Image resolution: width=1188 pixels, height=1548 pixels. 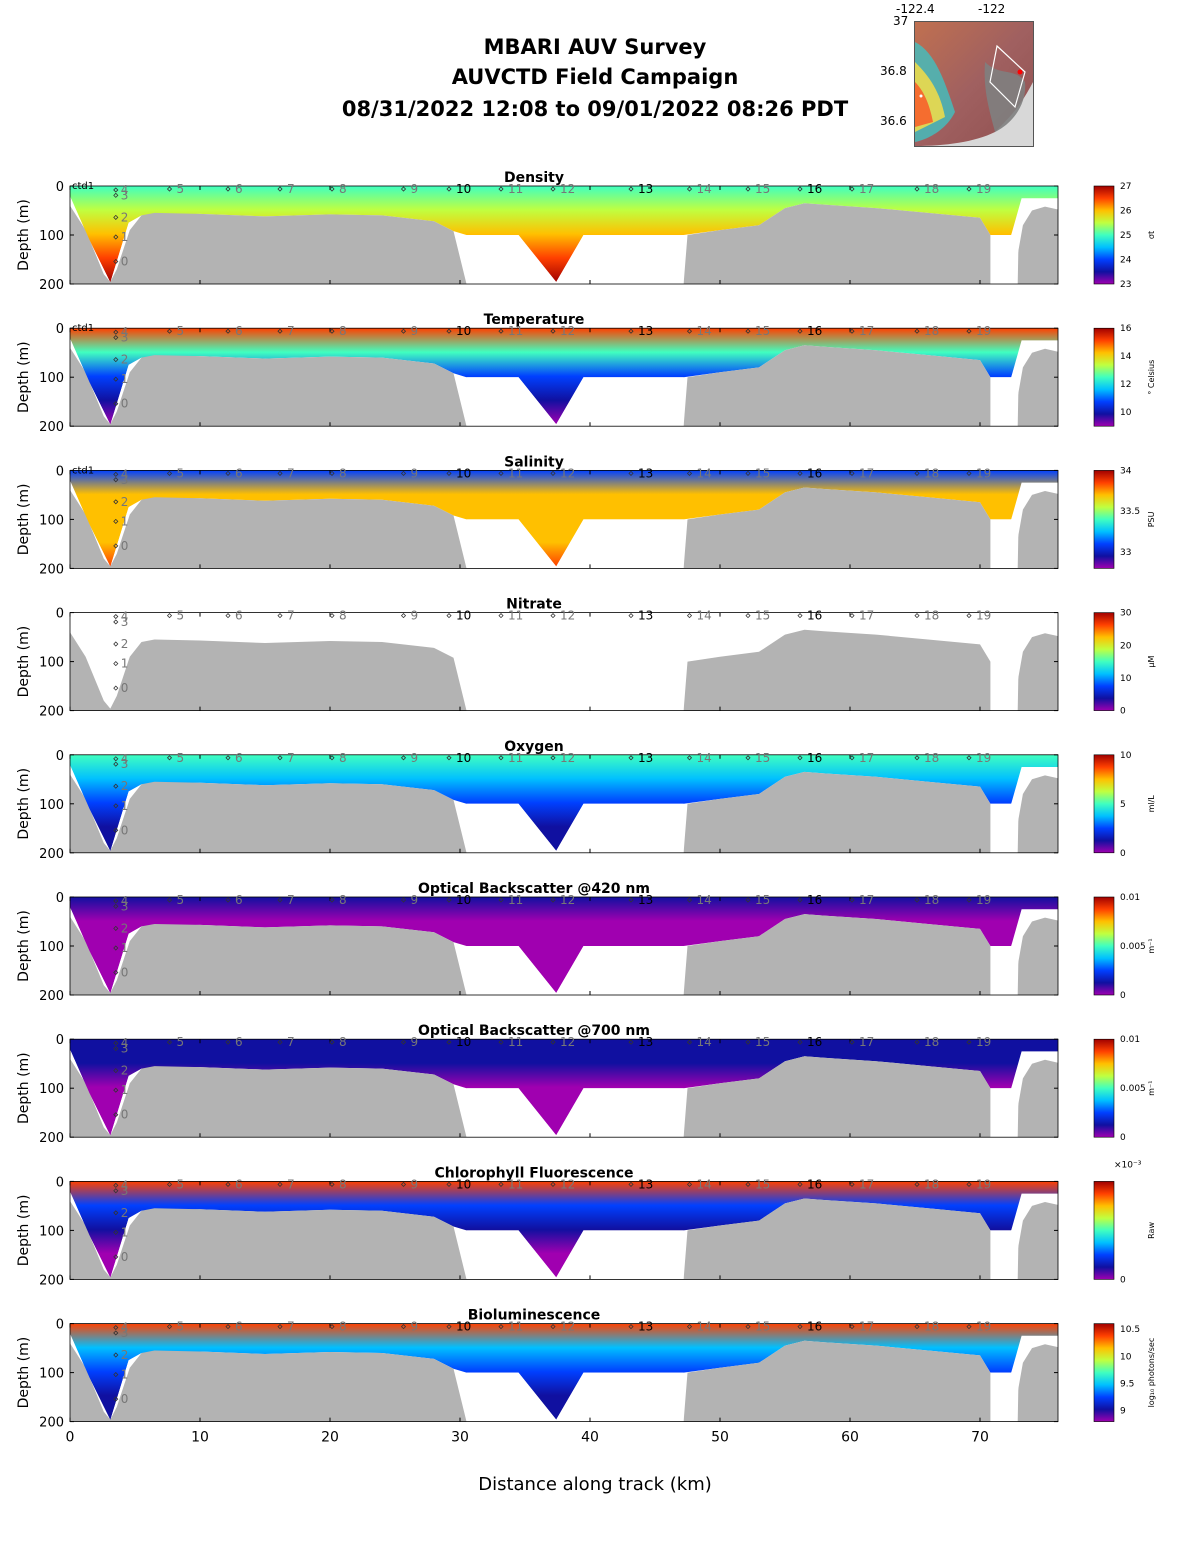 What do you see at coordinates (1151, 235) in the screenshot?
I see `colorbar-units: σt` at bounding box center [1151, 235].